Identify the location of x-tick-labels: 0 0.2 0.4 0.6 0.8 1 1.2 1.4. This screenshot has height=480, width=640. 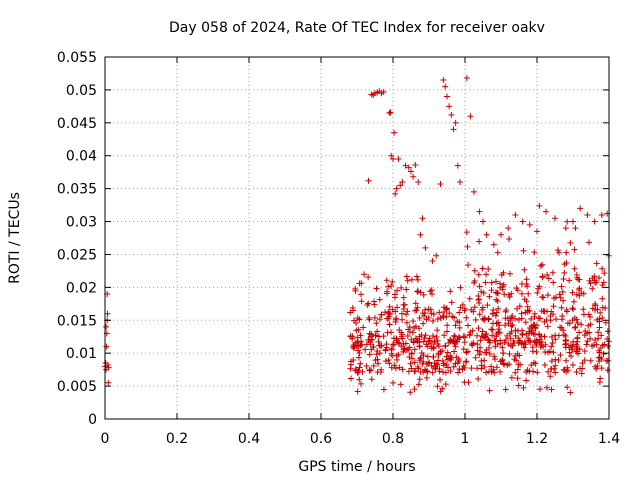
(361, 439).